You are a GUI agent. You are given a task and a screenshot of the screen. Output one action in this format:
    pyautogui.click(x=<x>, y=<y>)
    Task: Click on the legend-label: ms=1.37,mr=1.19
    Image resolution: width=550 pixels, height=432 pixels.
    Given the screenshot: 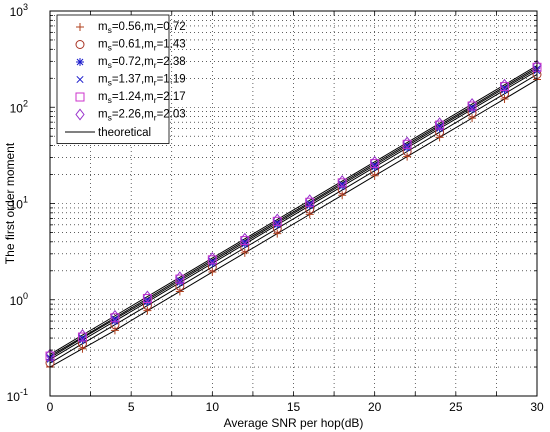 What is the action you would take?
    pyautogui.click(x=142, y=81)
    